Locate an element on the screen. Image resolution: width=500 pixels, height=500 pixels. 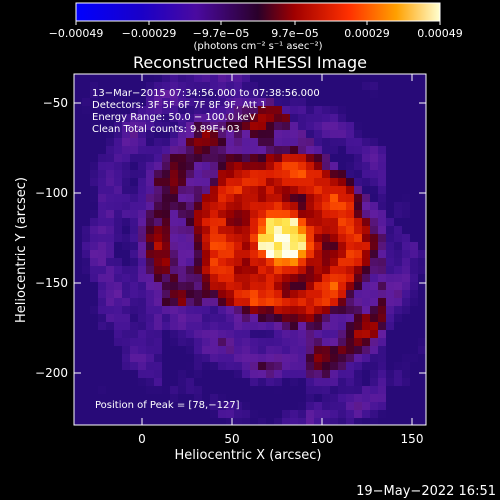
y-tick-label: −200 is located at coordinates (51, 373).